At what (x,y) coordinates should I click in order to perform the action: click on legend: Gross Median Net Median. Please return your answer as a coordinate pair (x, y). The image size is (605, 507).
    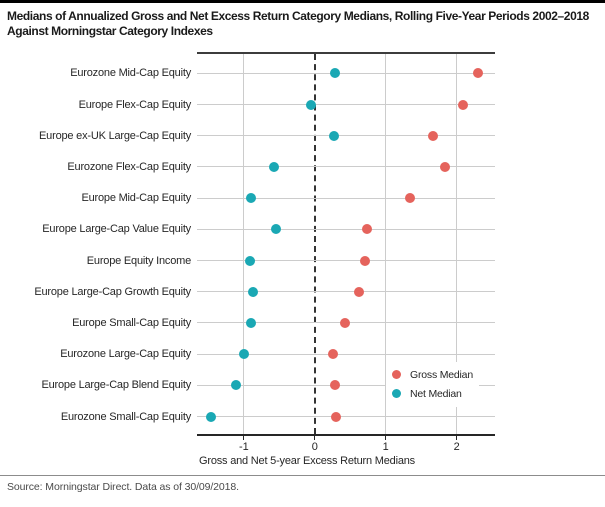
    Looking at the image, I should click on (432, 384).